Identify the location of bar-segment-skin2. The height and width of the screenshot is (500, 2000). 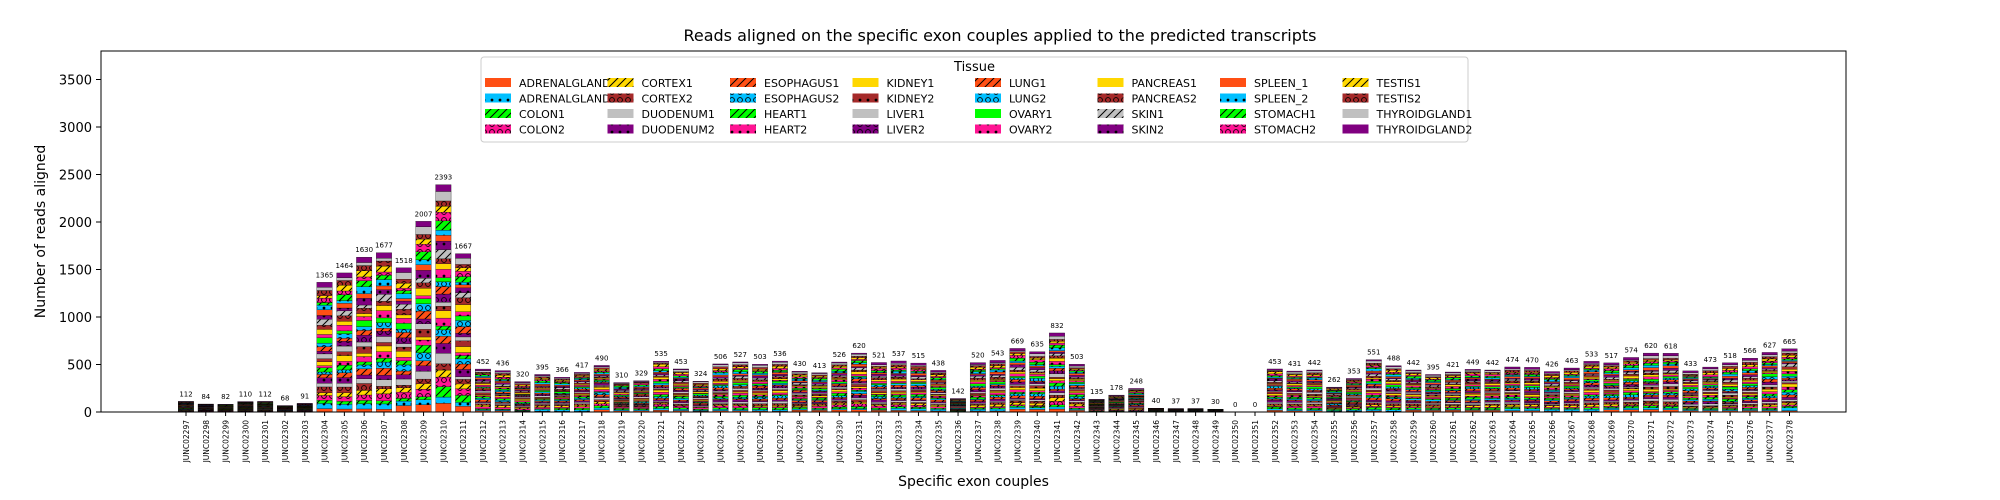
(1730, 379).